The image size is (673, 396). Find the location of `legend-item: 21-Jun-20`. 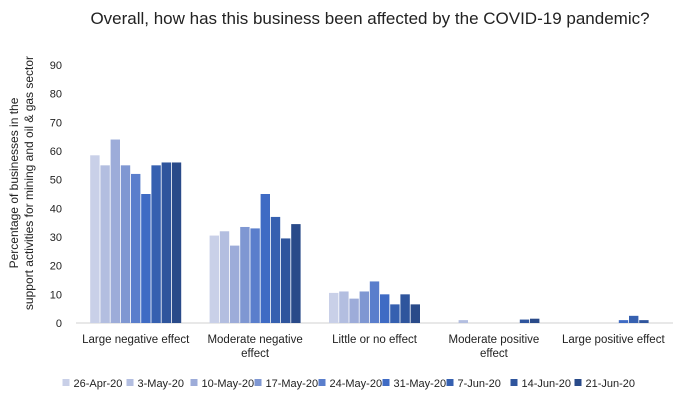

legend-item: 21-Jun-20 is located at coordinates (605, 384).